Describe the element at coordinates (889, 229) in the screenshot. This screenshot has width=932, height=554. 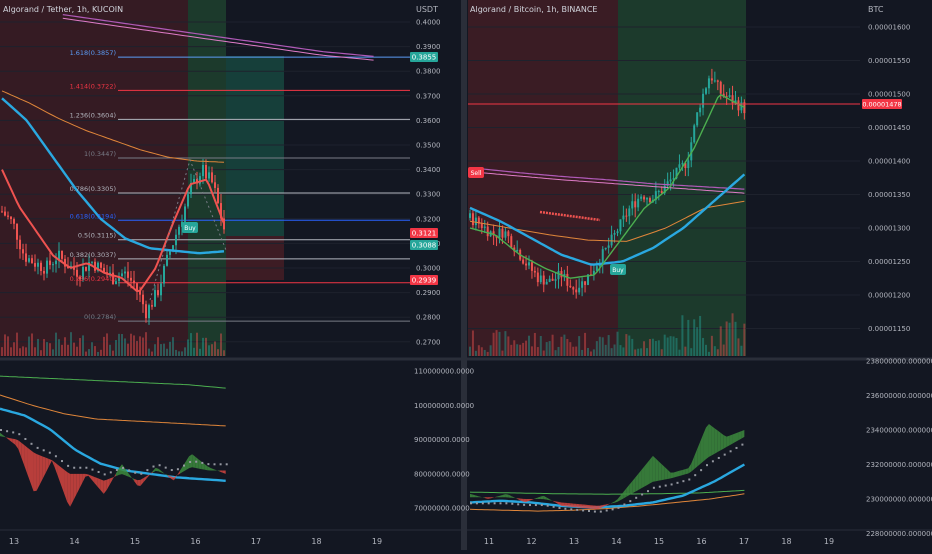
I see `right-price-tick: 0.00001300` at that location.